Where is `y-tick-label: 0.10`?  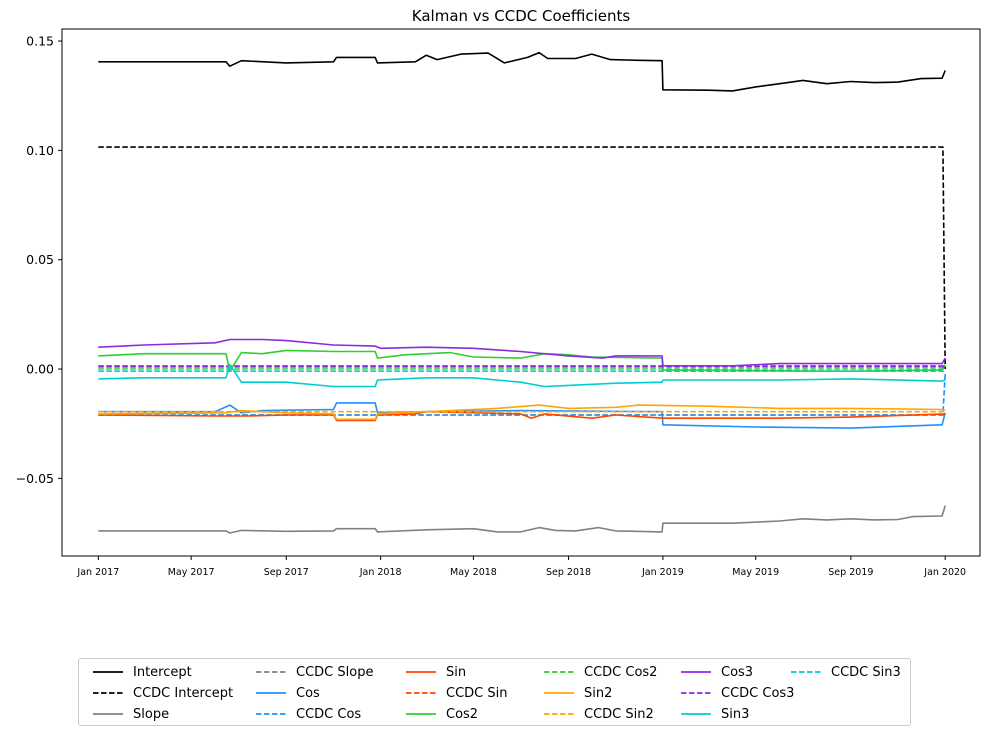 y-tick-label: 0.10 is located at coordinates (40, 150).